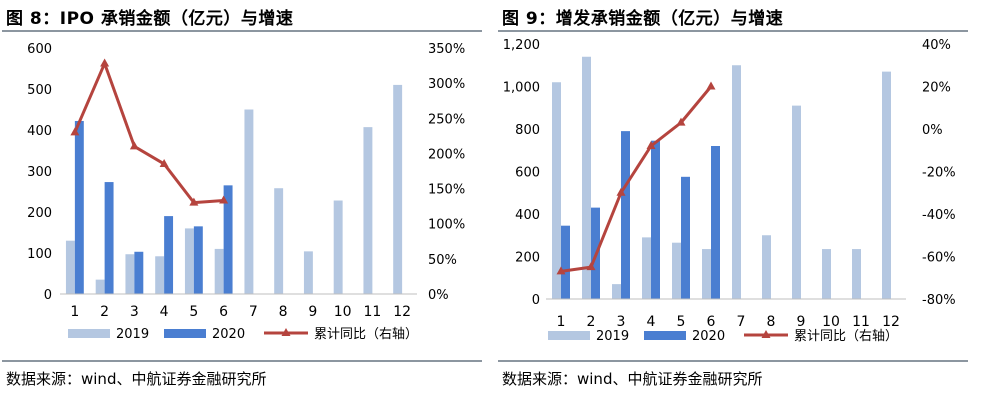 The width and height of the screenshot is (981, 403). What do you see at coordinates (39, 172) in the screenshot?
I see `left-axis-tick-label: 300` at bounding box center [39, 172].